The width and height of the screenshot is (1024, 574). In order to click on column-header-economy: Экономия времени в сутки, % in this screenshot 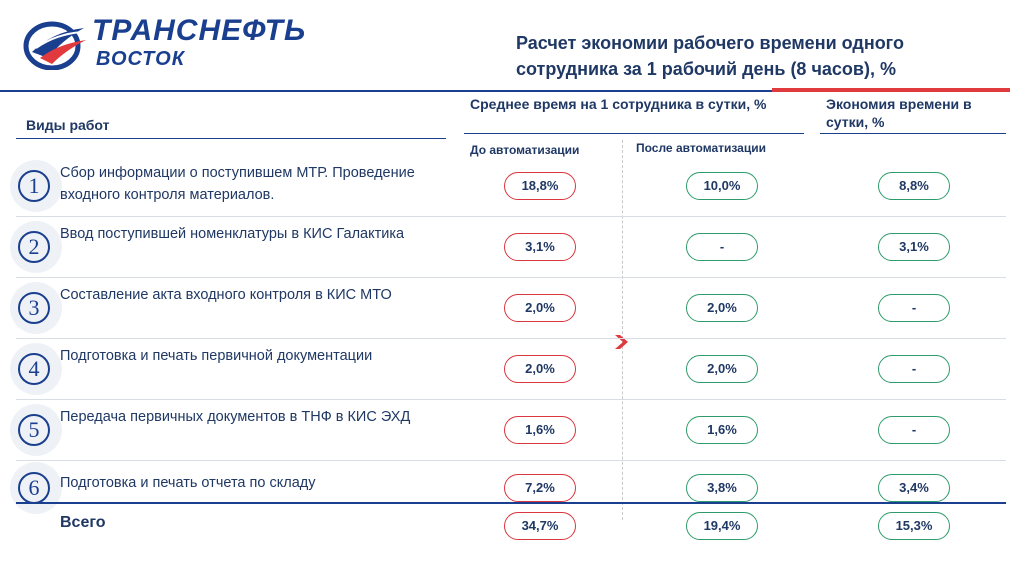, I will do `click(899, 113)`.